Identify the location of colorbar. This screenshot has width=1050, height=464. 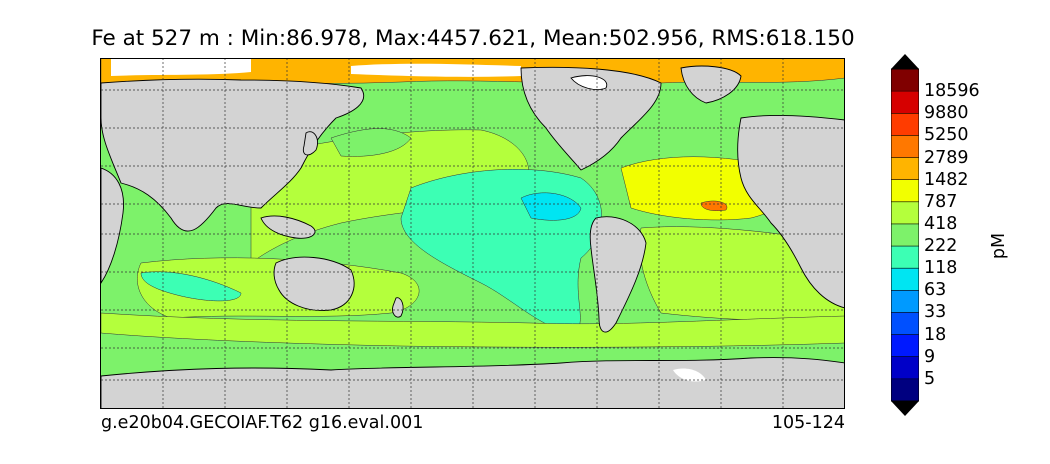
(905, 235).